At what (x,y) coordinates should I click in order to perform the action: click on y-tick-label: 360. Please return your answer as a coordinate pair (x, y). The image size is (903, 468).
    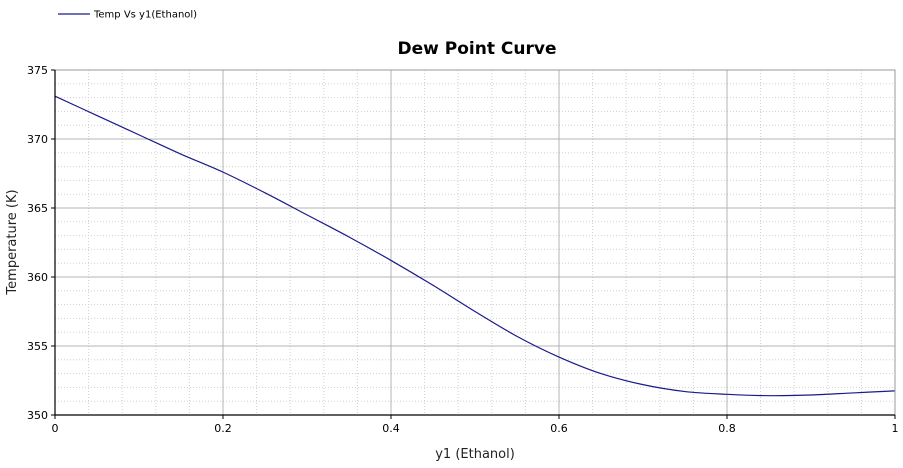
    Looking at the image, I should click on (37, 277).